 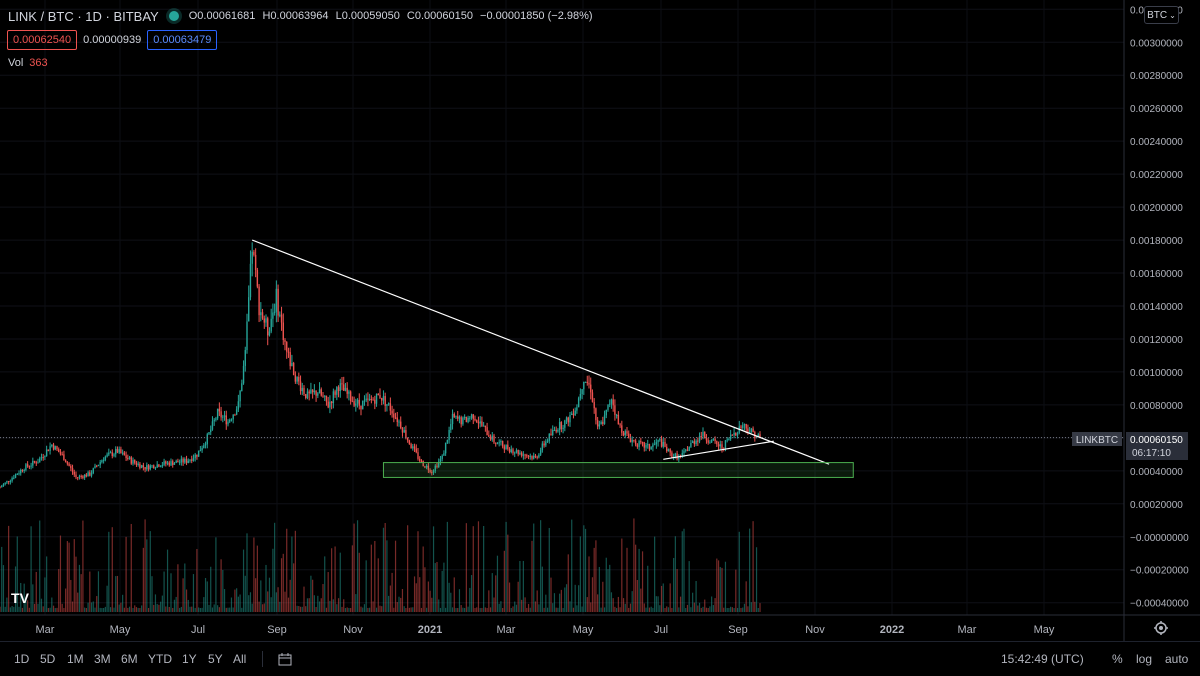 What do you see at coordinates (1042, 659) in the screenshot?
I see `clock-utc: 15:42:49 (UTC)` at bounding box center [1042, 659].